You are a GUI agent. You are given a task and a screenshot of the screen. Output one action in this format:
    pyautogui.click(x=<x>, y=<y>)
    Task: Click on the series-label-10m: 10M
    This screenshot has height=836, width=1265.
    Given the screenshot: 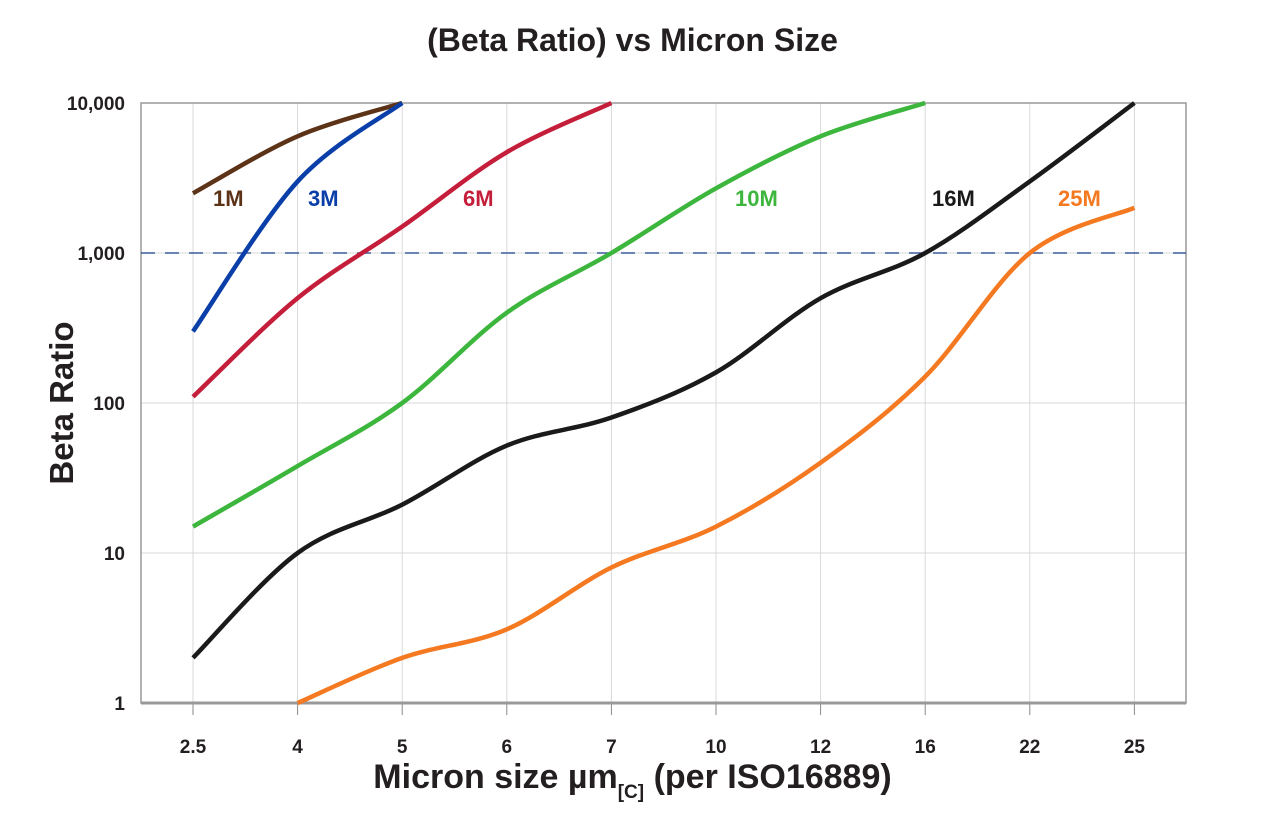 What is the action you would take?
    pyautogui.click(x=756, y=198)
    